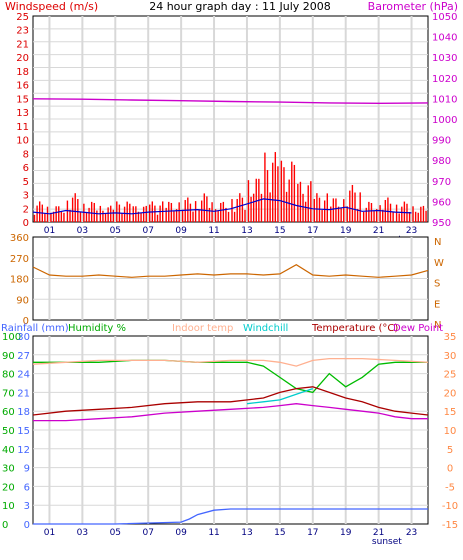 The width and height of the screenshot is (463, 560). Describe the element at coordinates (22, 58) in the screenshot. I see `windspeed-tick-label: 20` at that location.